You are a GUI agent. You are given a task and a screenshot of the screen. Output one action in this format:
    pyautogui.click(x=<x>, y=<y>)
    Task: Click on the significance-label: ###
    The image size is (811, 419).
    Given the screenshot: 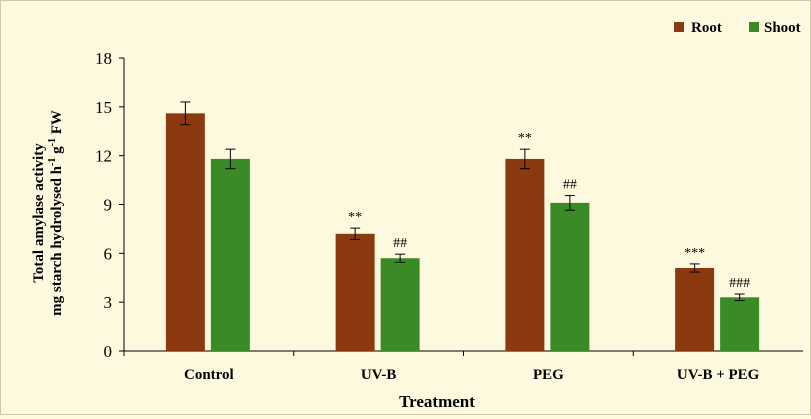 What is the action you would take?
    pyautogui.click(x=739, y=283)
    